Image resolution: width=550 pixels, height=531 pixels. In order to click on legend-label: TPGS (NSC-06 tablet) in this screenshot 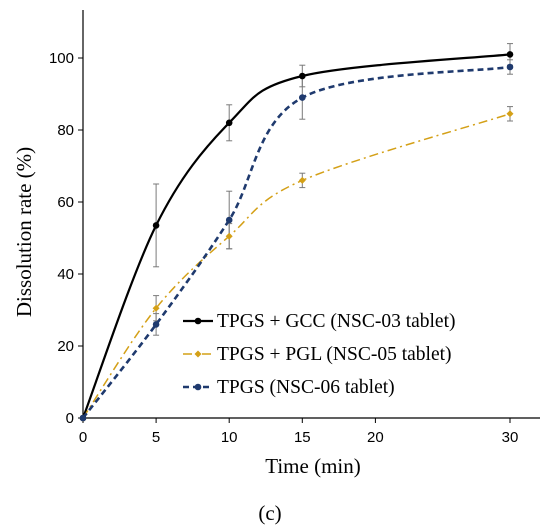, I will do `click(306, 387)`.